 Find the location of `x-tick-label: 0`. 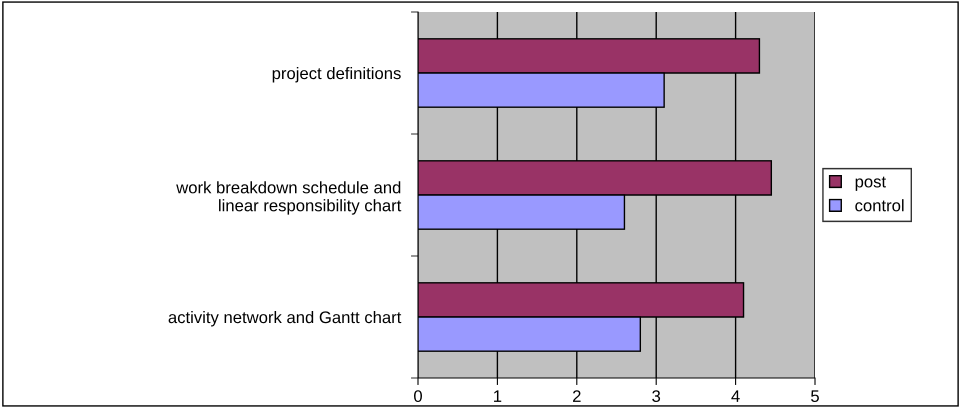

x-tick-label: 0 is located at coordinates (418, 396).